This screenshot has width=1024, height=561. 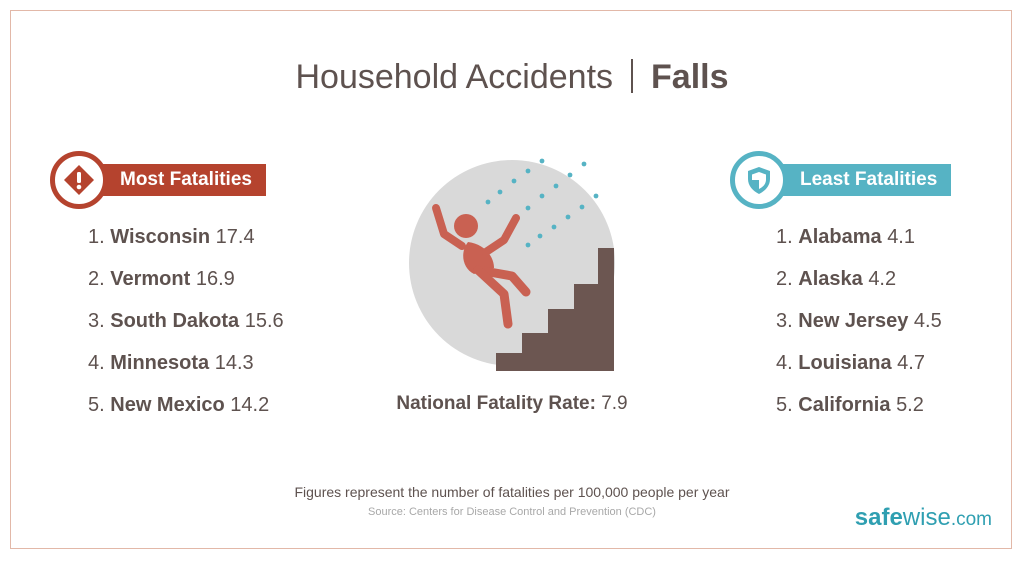 I want to click on list-item: 4. Louisiana 4.7, so click(x=850, y=363).